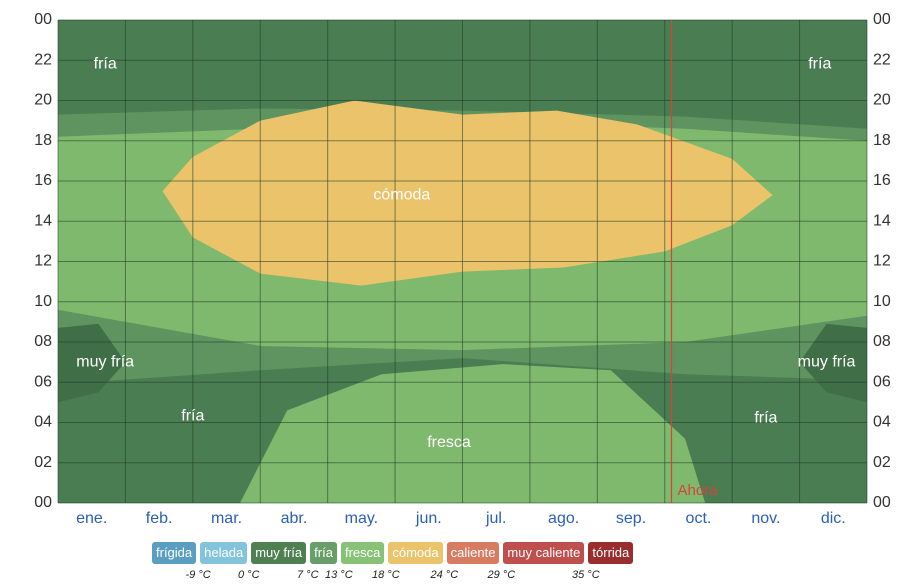  What do you see at coordinates (449, 442) in the screenshot?
I see `region-label: fresca` at bounding box center [449, 442].